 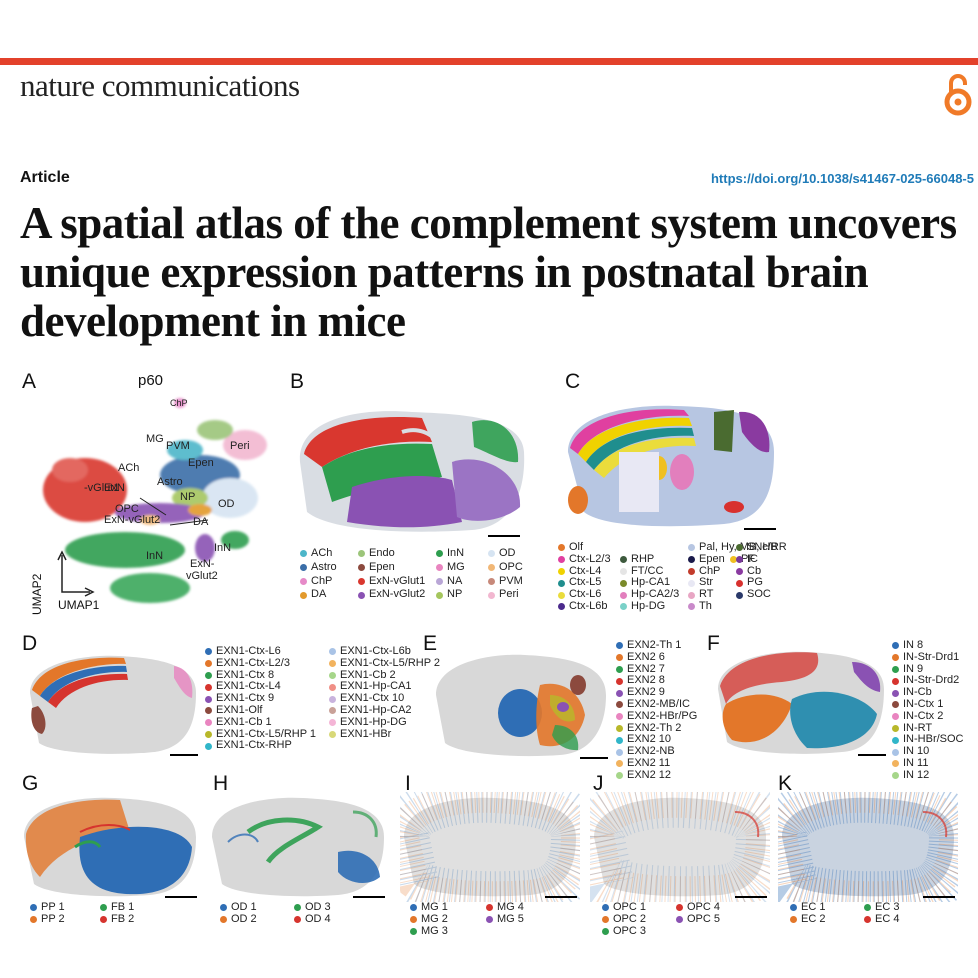 I want to click on legend-label: Cb, so click(x=754, y=570).